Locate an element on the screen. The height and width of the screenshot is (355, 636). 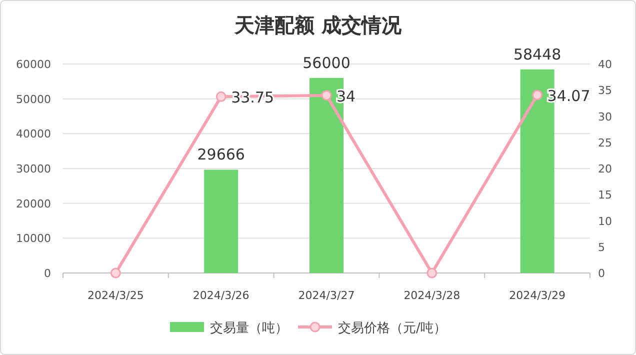
y-tick-label: 50000 is located at coordinates (33, 99).